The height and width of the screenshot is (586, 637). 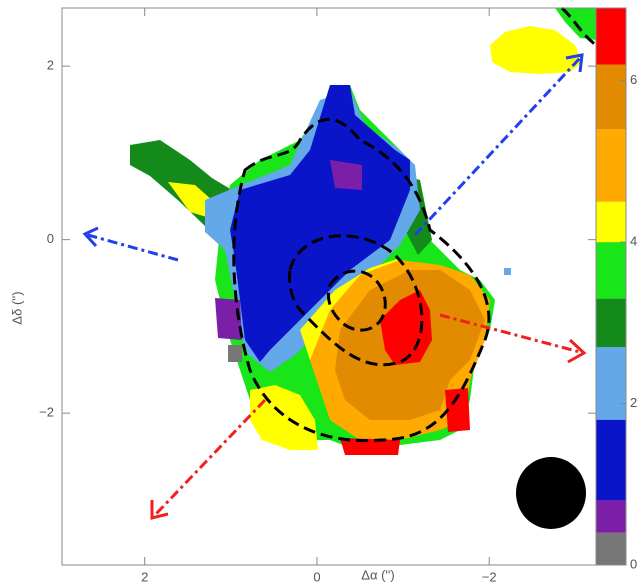 What do you see at coordinates (633, 563) in the screenshot?
I see `colorbar-tick-label: 0` at bounding box center [633, 563].